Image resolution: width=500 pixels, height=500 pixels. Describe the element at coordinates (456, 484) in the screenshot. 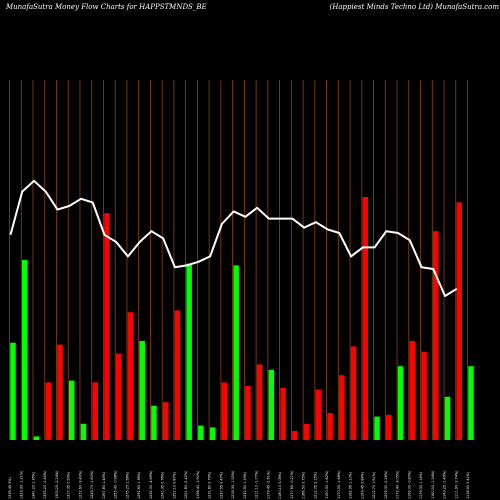

I see `x-tick-label: 1111.90 -2.74%)` at that location.